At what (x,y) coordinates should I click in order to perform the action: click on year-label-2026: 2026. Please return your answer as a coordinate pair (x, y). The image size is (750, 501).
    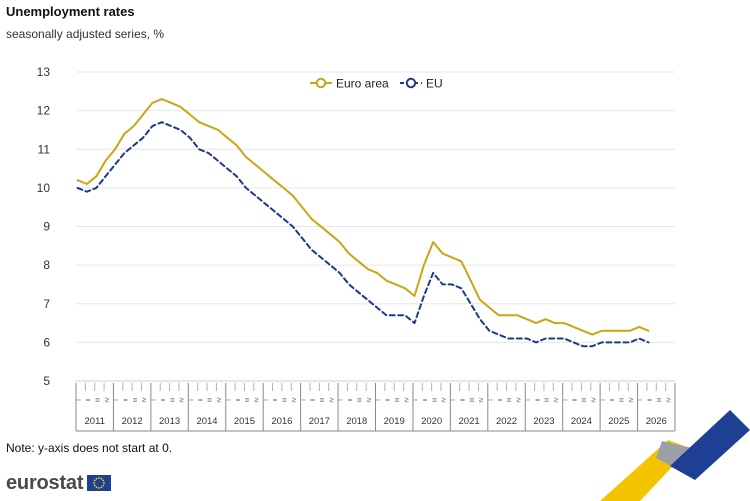
    Looking at the image, I should click on (656, 421).